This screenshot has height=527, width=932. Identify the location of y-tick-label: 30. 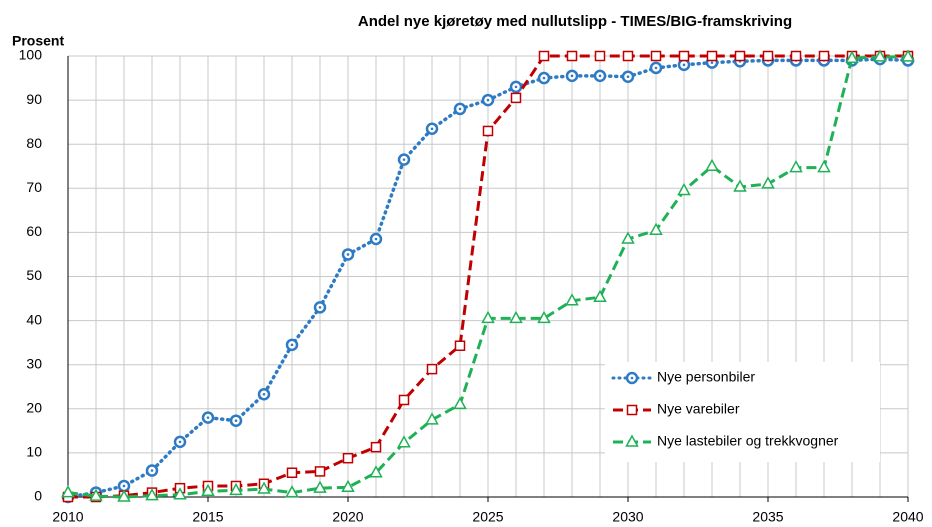
(34, 363).